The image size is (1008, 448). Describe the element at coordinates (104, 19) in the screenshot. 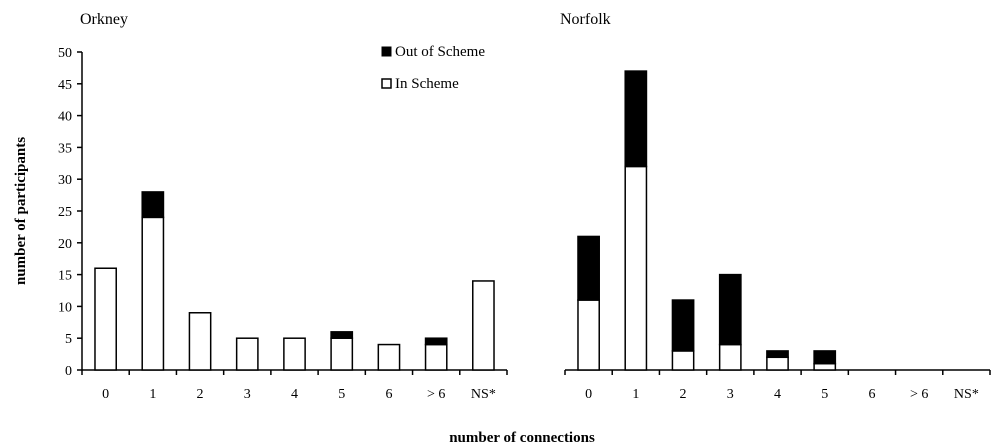

I see `panel-title-orkney: Orkney` at that location.